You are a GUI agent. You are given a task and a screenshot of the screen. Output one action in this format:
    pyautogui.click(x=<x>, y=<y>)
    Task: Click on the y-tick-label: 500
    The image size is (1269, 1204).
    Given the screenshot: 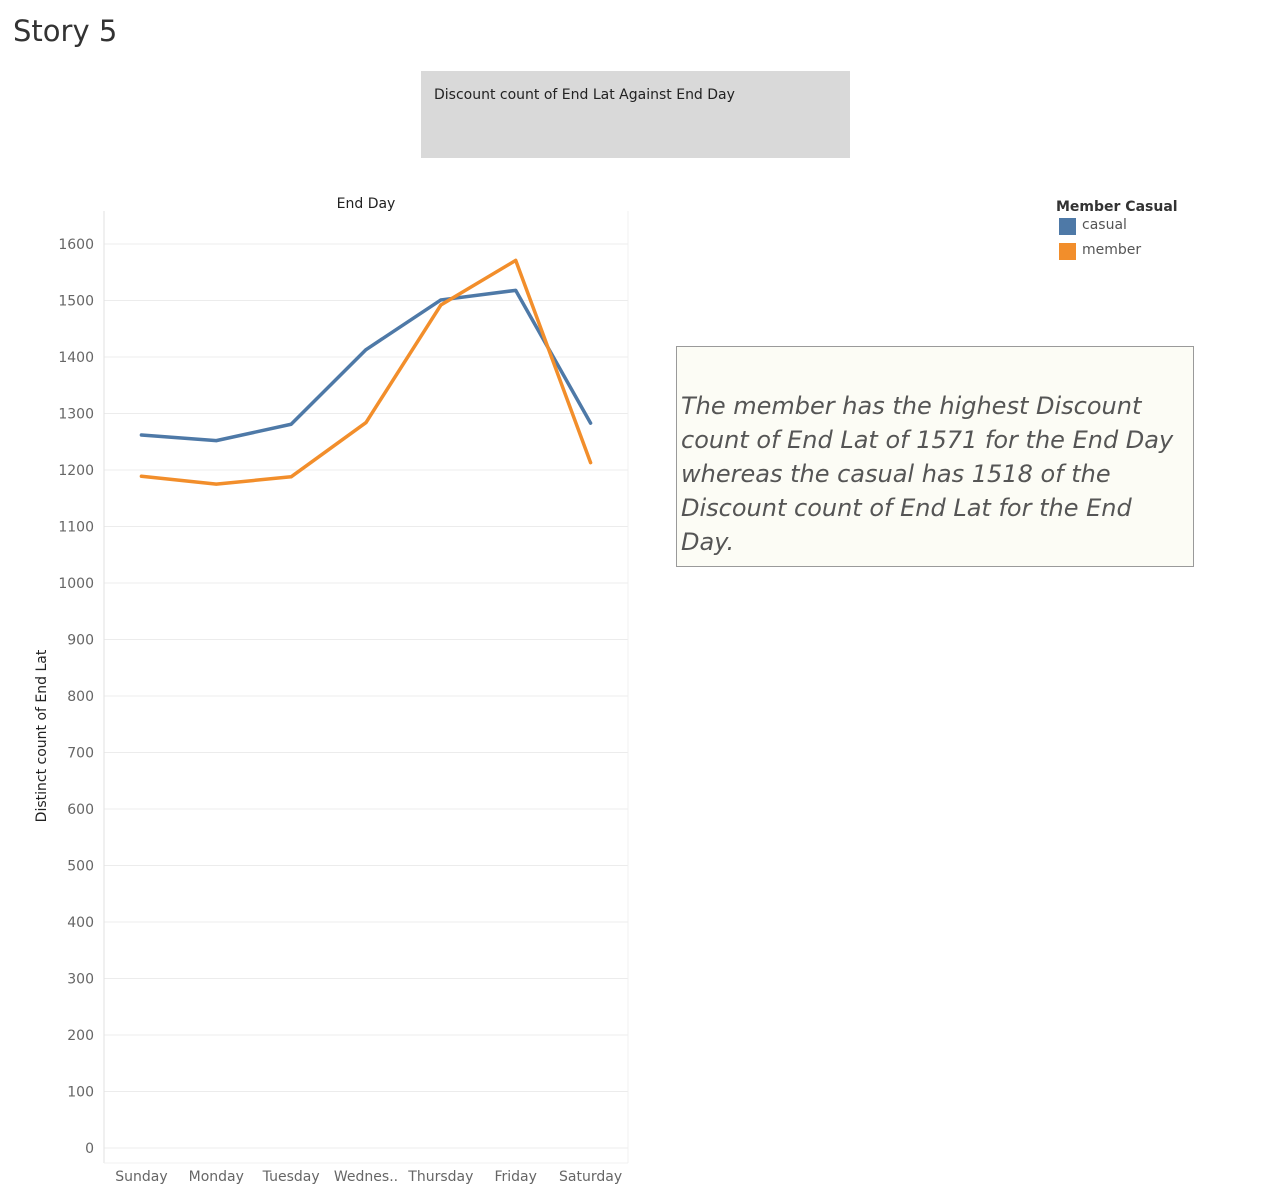 What is the action you would take?
    pyautogui.click(x=80, y=867)
    